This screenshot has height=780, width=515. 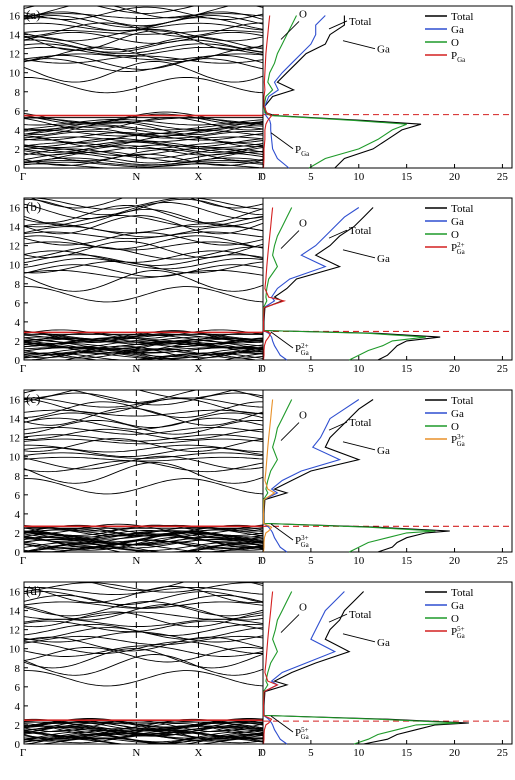 What do you see at coordinates (18, 496) in the screenshot?
I see `y-tick-label: 6` at bounding box center [18, 496].